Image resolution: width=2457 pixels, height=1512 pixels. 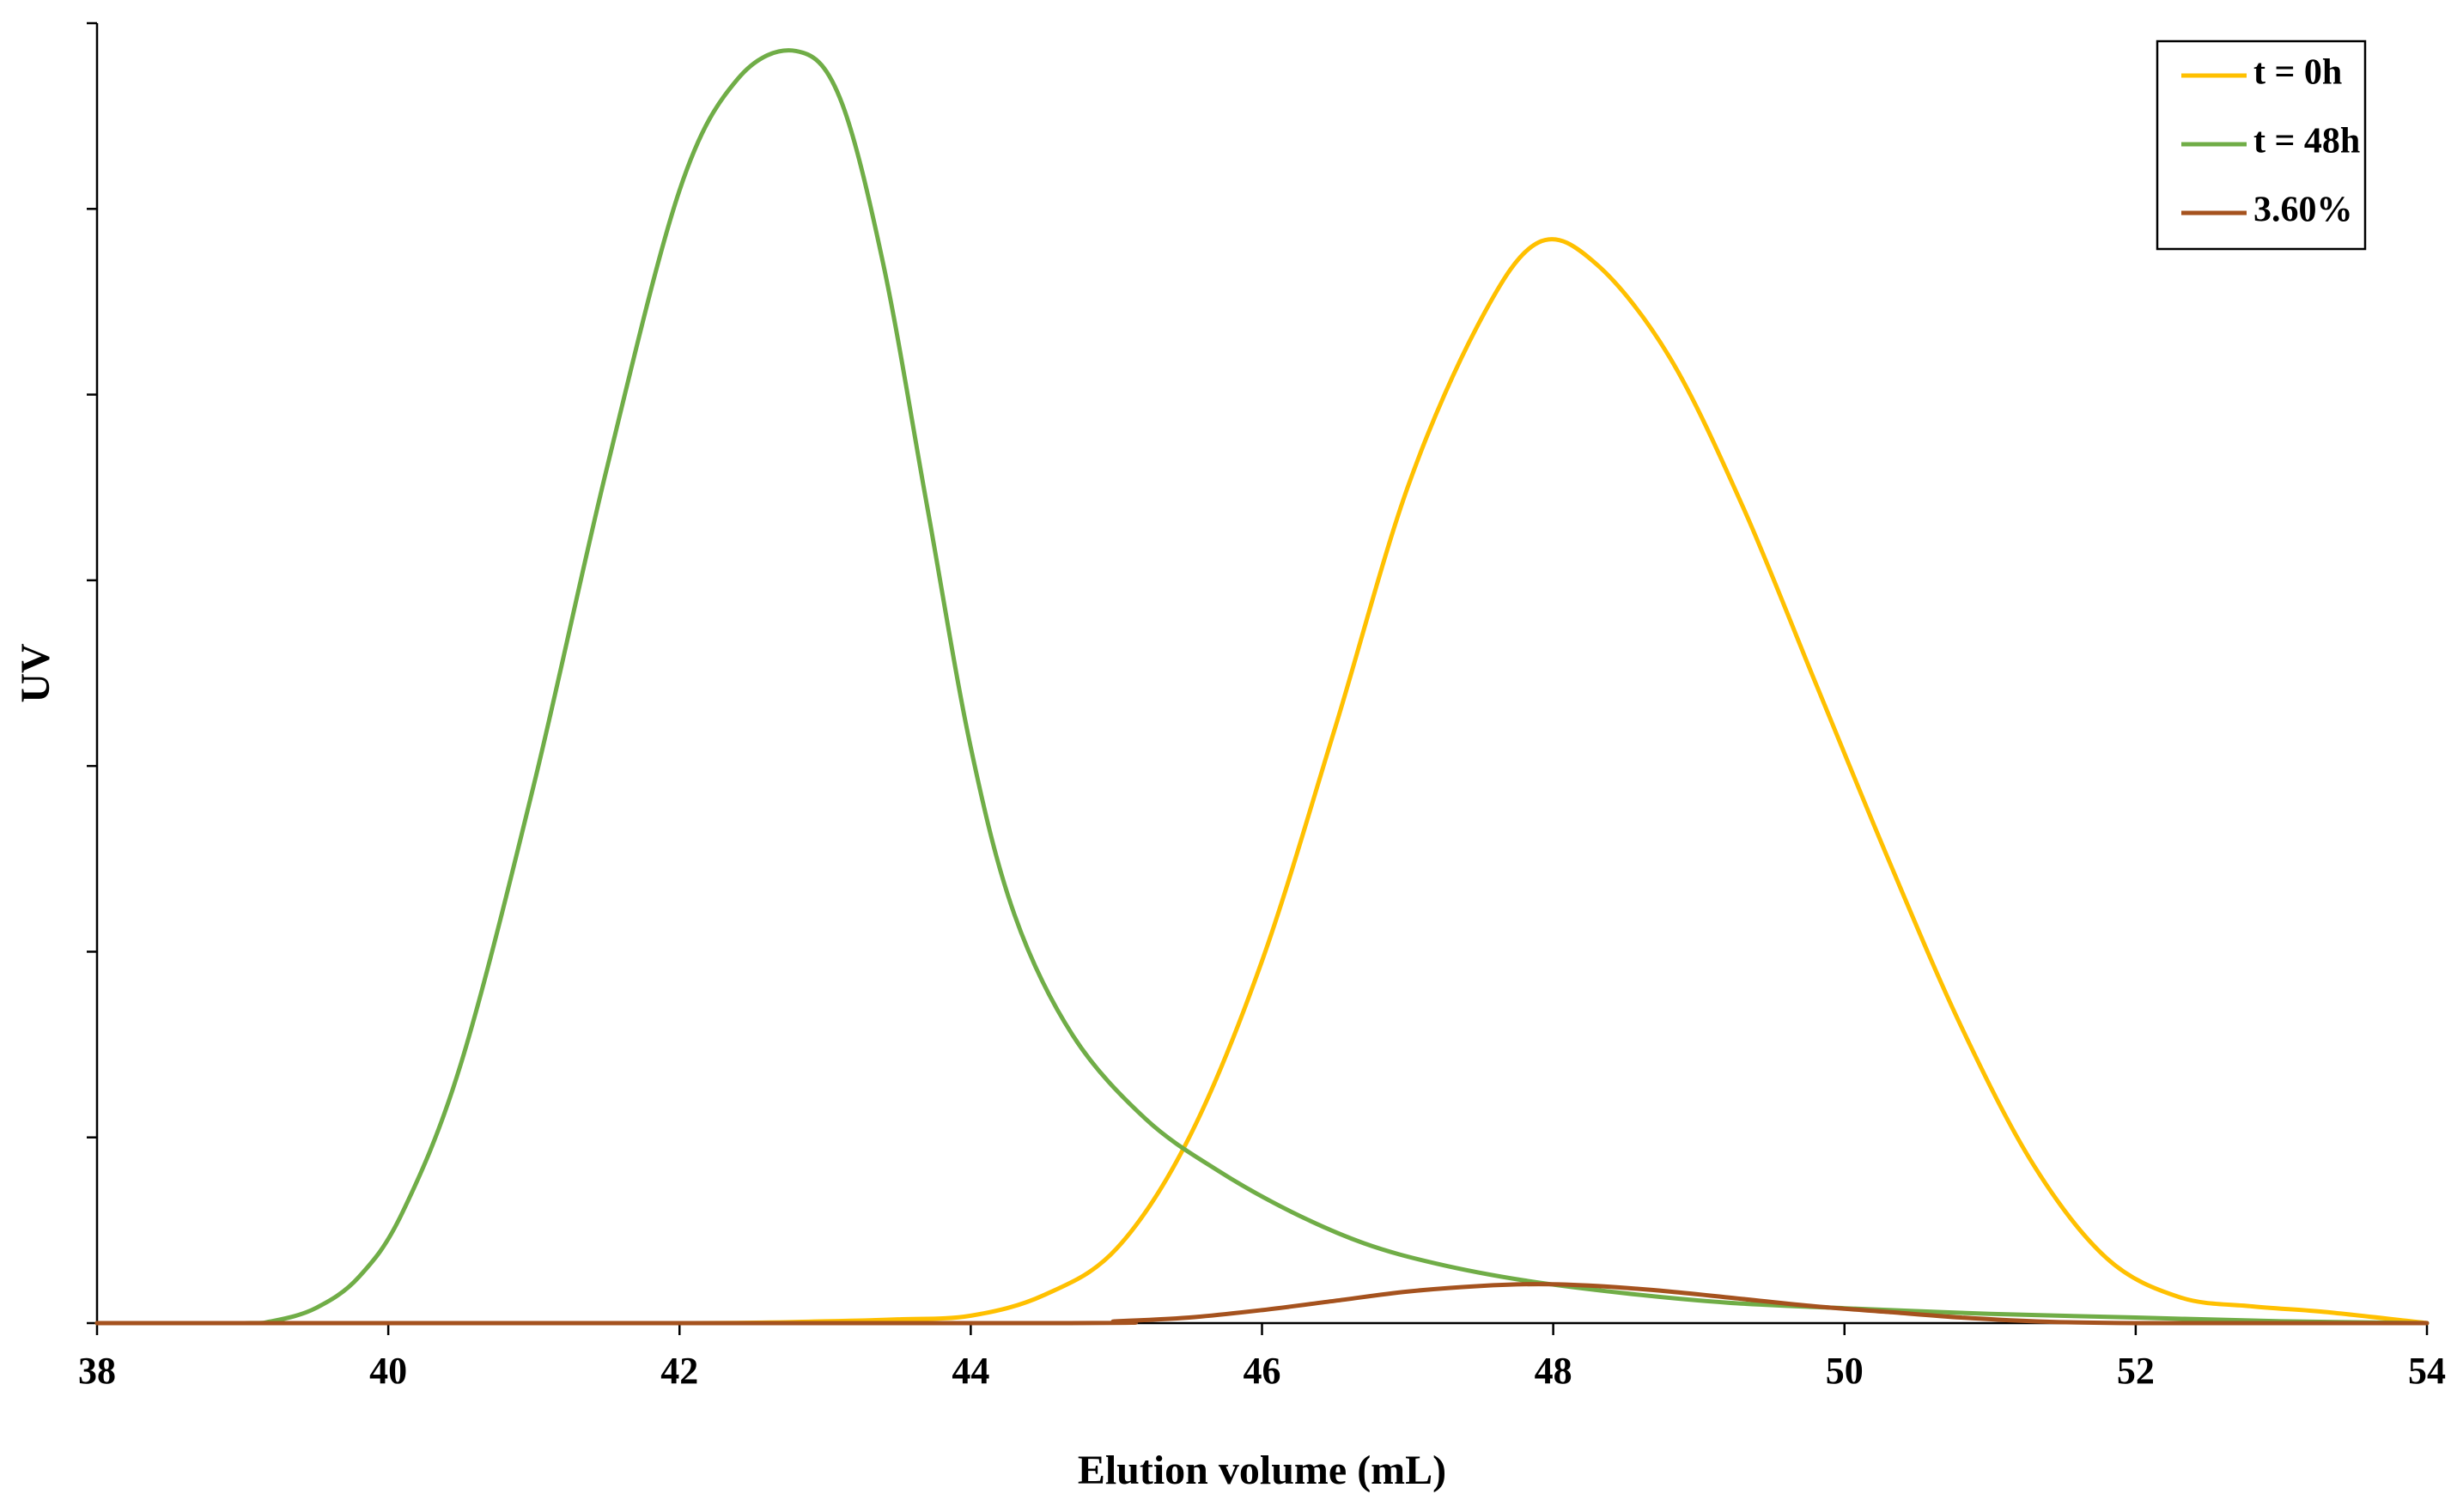 What do you see at coordinates (1262, 1371) in the screenshot?
I see `x-tick-label: 46` at bounding box center [1262, 1371].